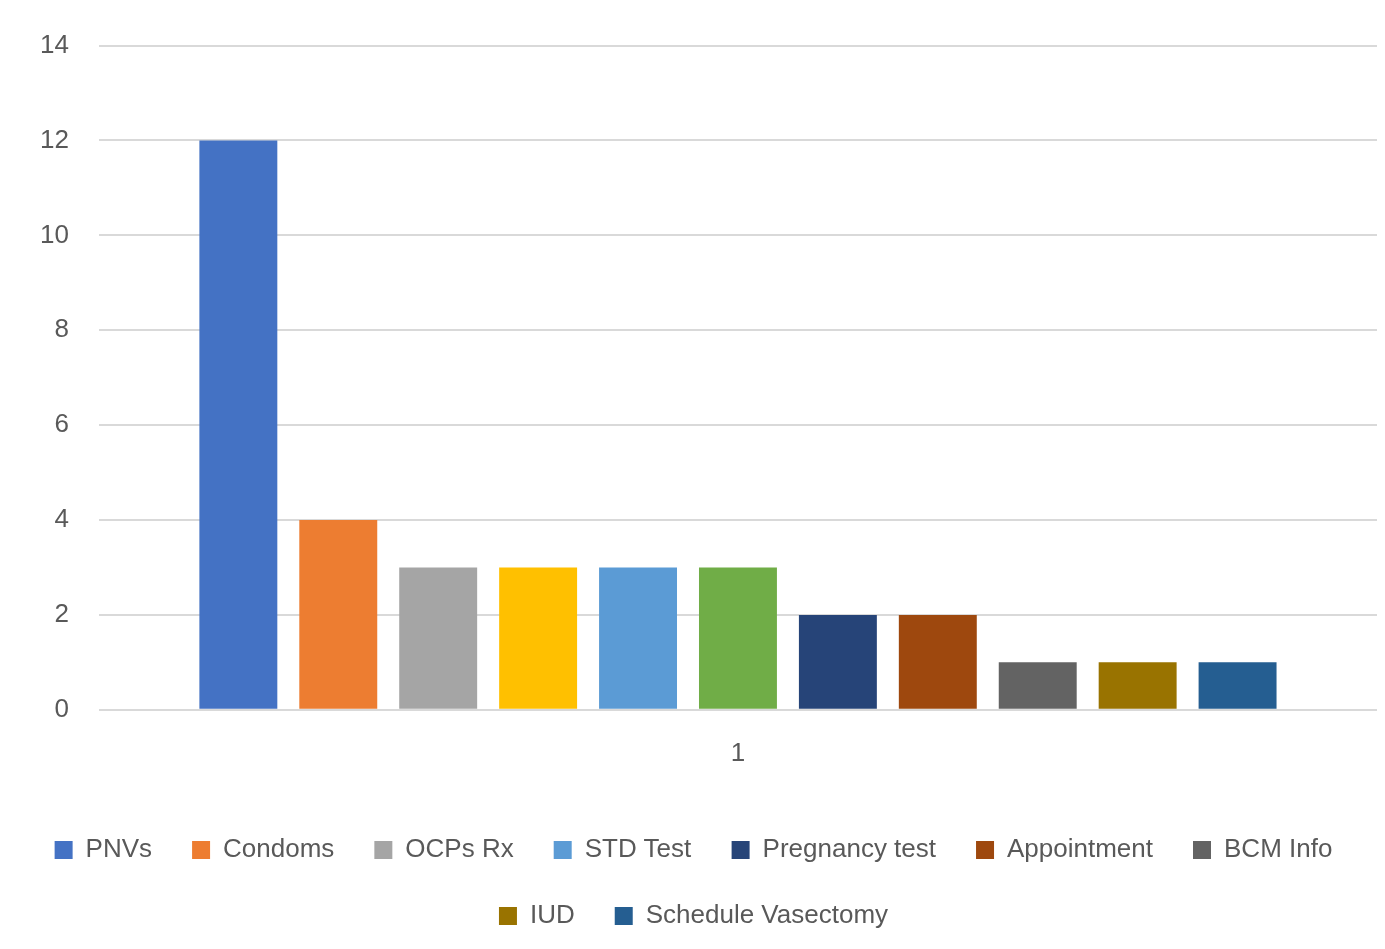 The height and width of the screenshot is (949, 1385). Describe the element at coordinates (61, 613) in the screenshot. I see `y-tick-label: 2` at that location.